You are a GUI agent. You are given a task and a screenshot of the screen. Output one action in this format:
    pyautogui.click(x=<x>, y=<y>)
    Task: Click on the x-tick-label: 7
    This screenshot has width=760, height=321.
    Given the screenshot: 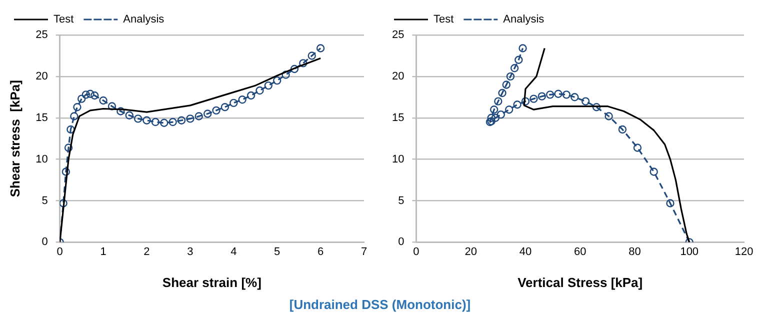 What is the action you would take?
    pyautogui.click(x=364, y=252)
    